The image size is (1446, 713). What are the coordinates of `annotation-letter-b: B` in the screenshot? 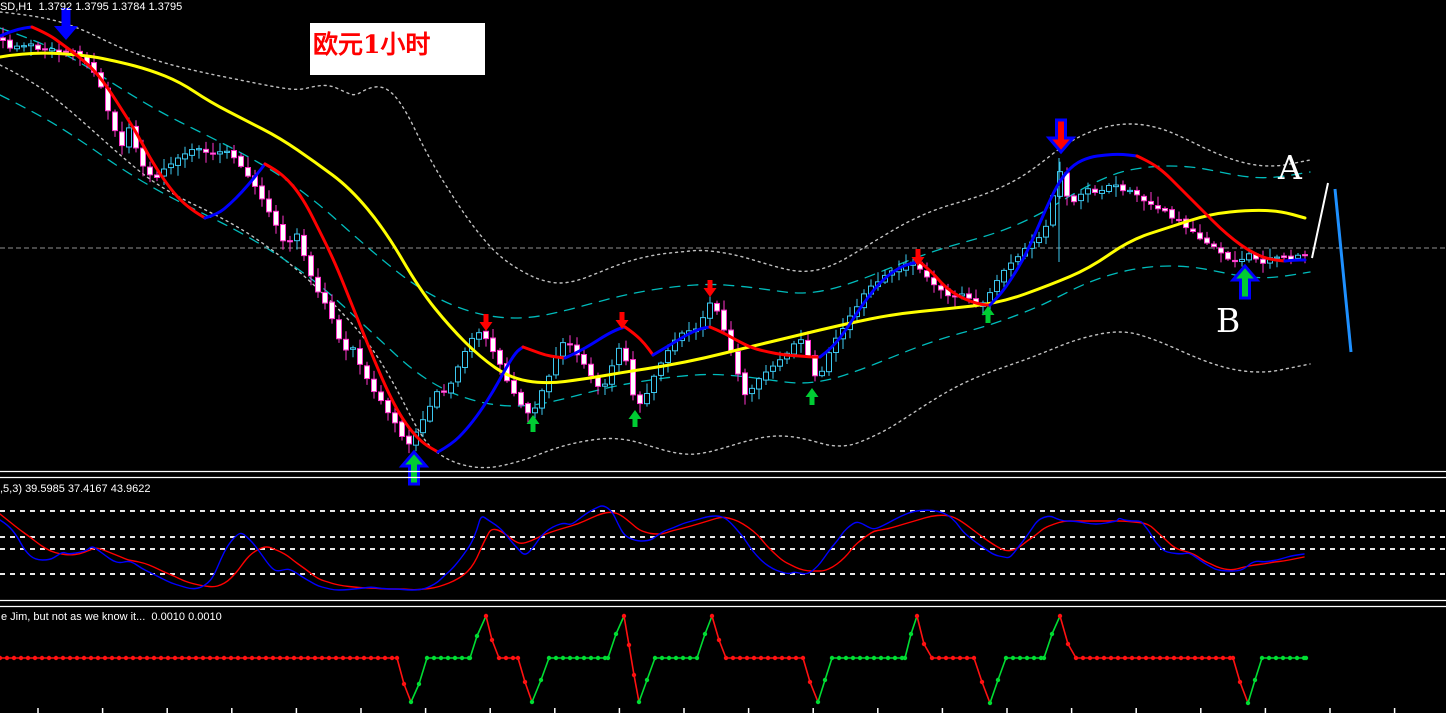 It's located at (1228, 320).